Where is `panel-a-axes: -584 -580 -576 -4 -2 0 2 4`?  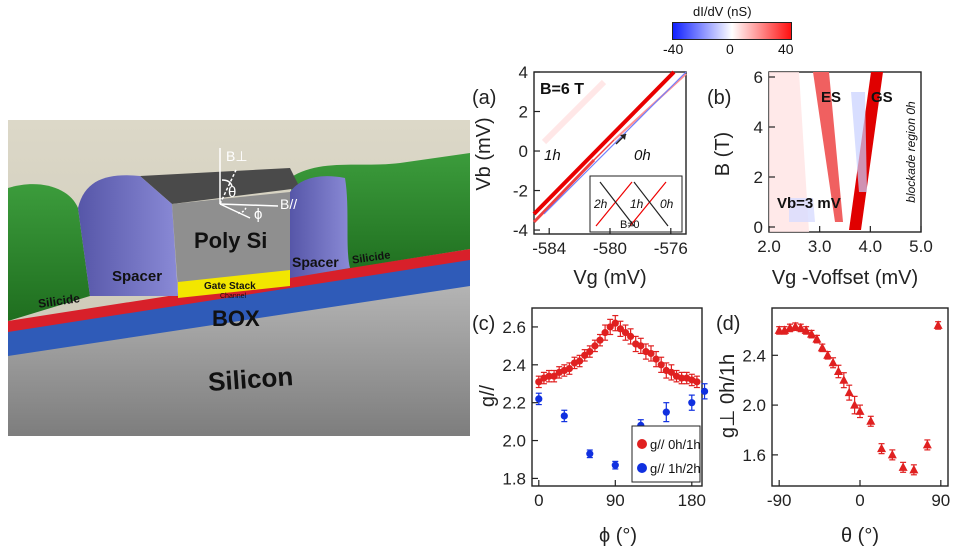
panel-a-axes: -584 -580 -576 -4 -2 0 2 4 is located at coordinates (600, 160).